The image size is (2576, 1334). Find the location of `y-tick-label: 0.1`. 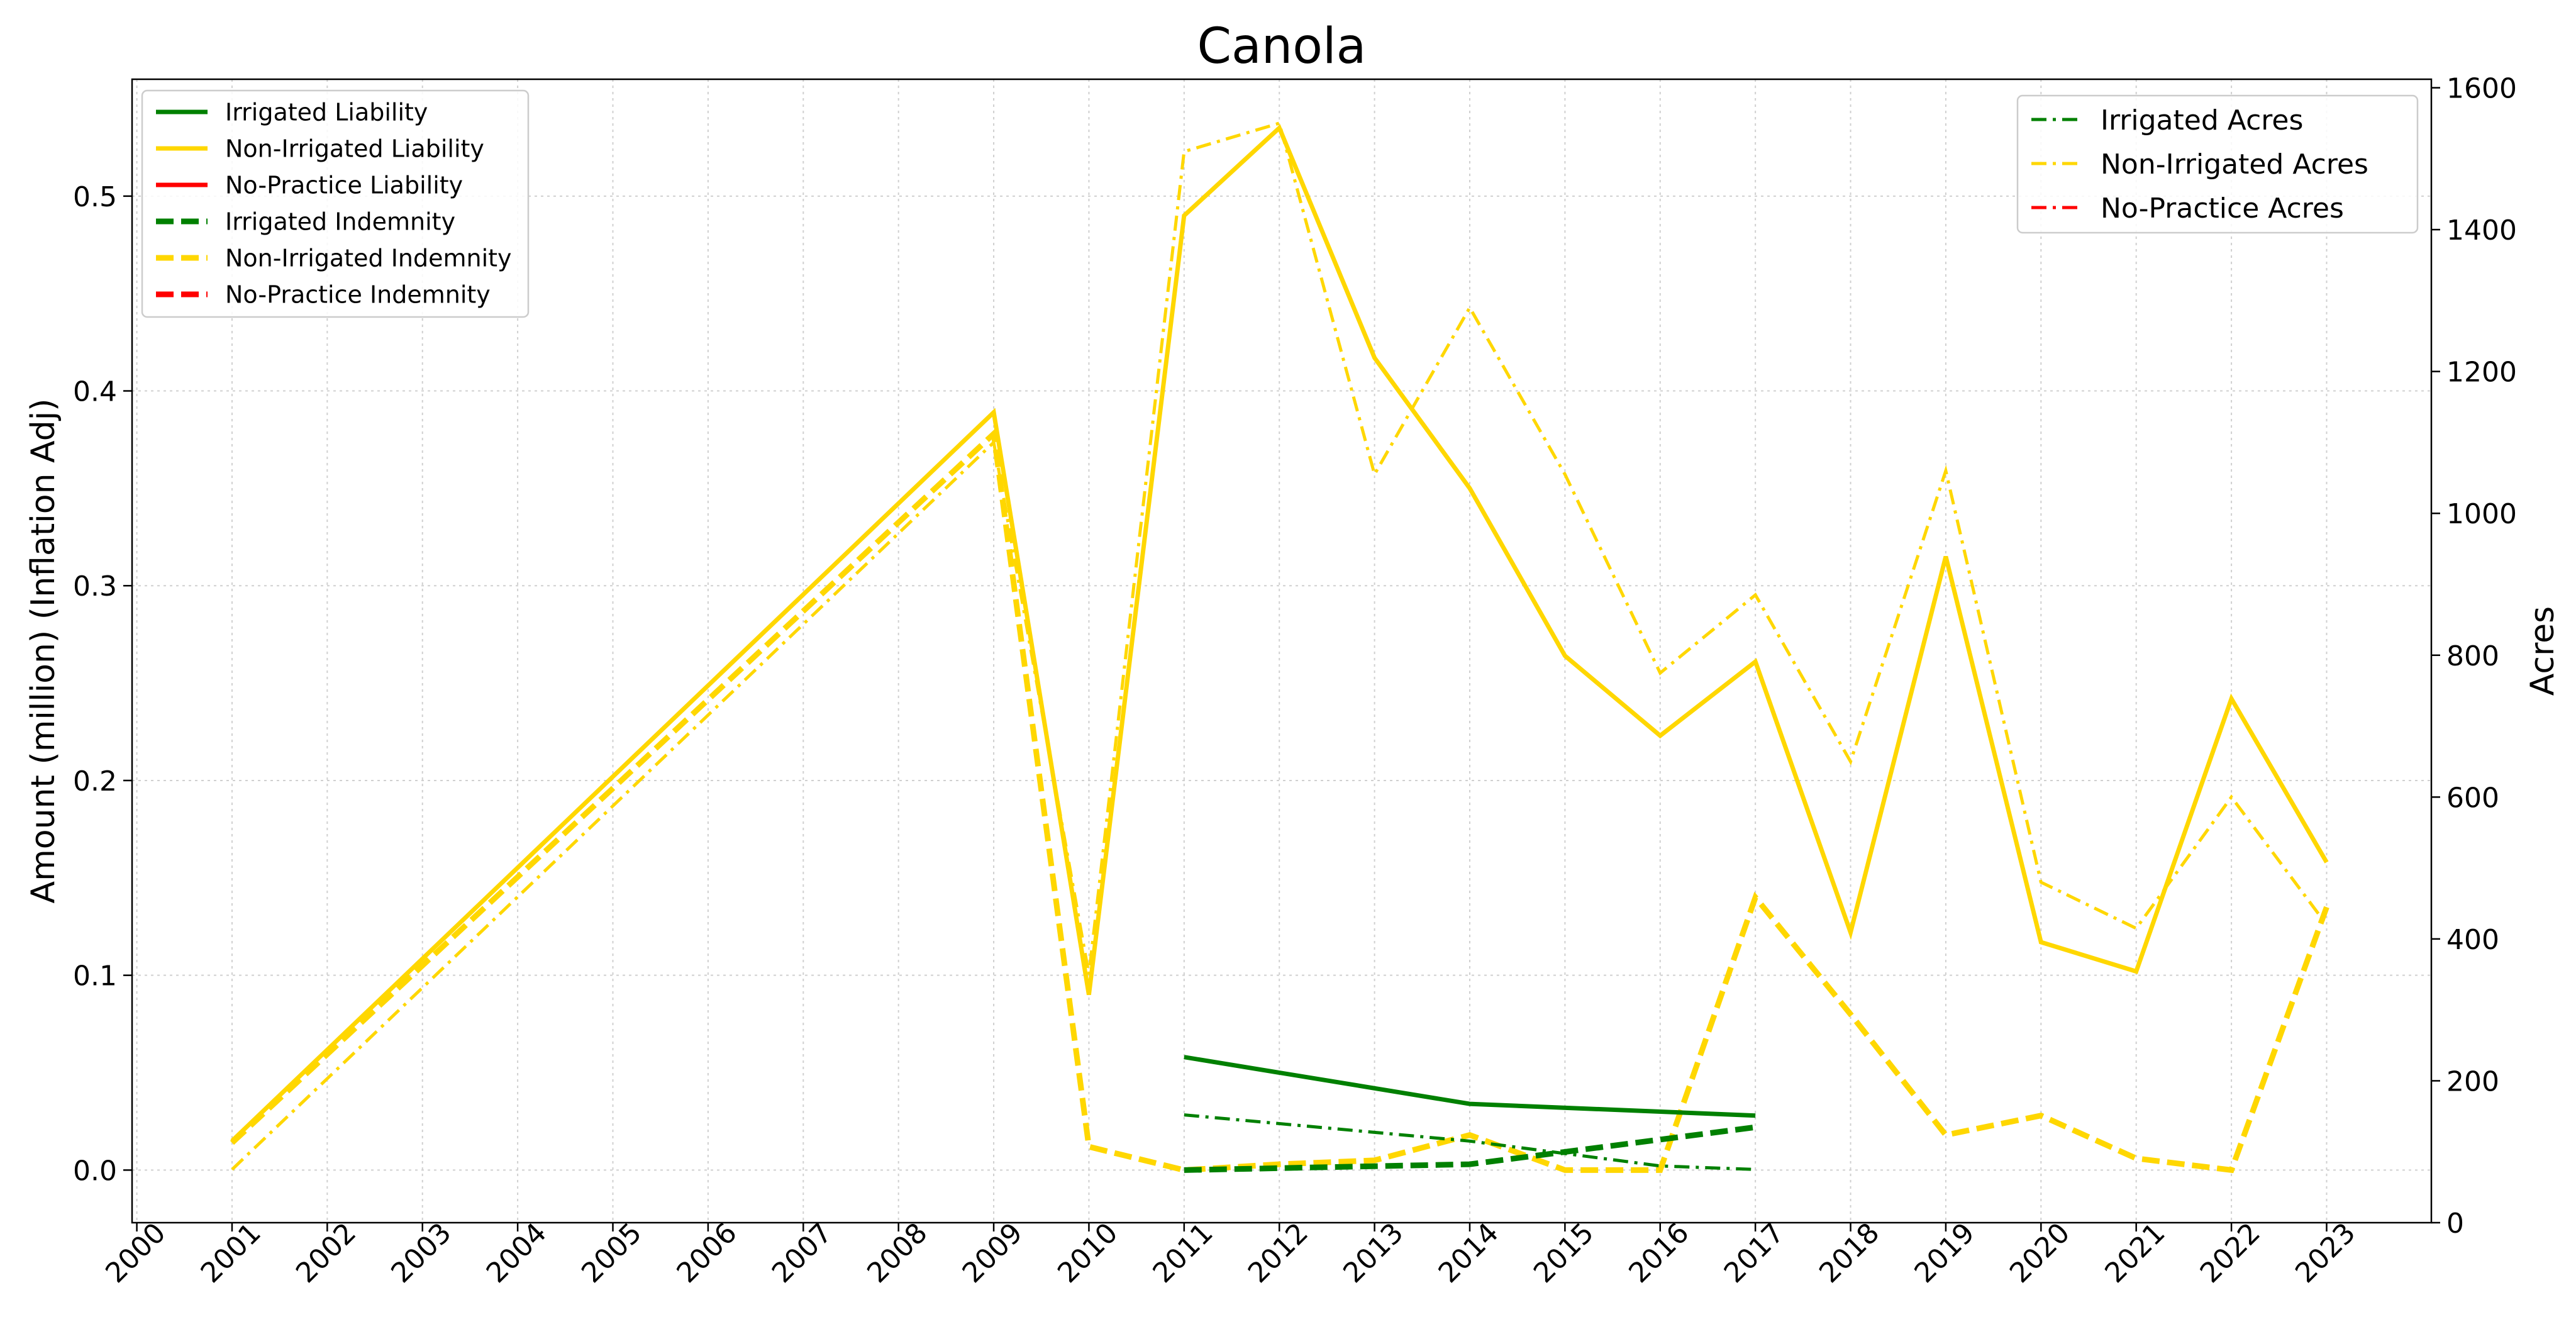

y-tick-label: 0.1 is located at coordinates (95, 976).